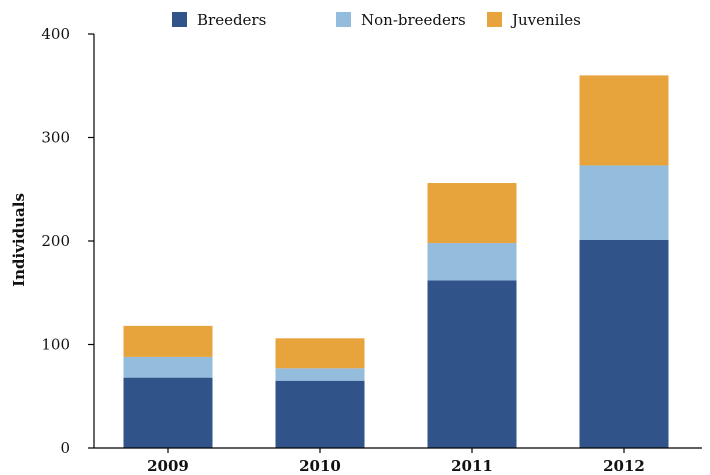 The height and width of the screenshot is (475, 710). What do you see at coordinates (624, 466) in the screenshot?
I see `x-tick-label: 2012` at bounding box center [624, 466].